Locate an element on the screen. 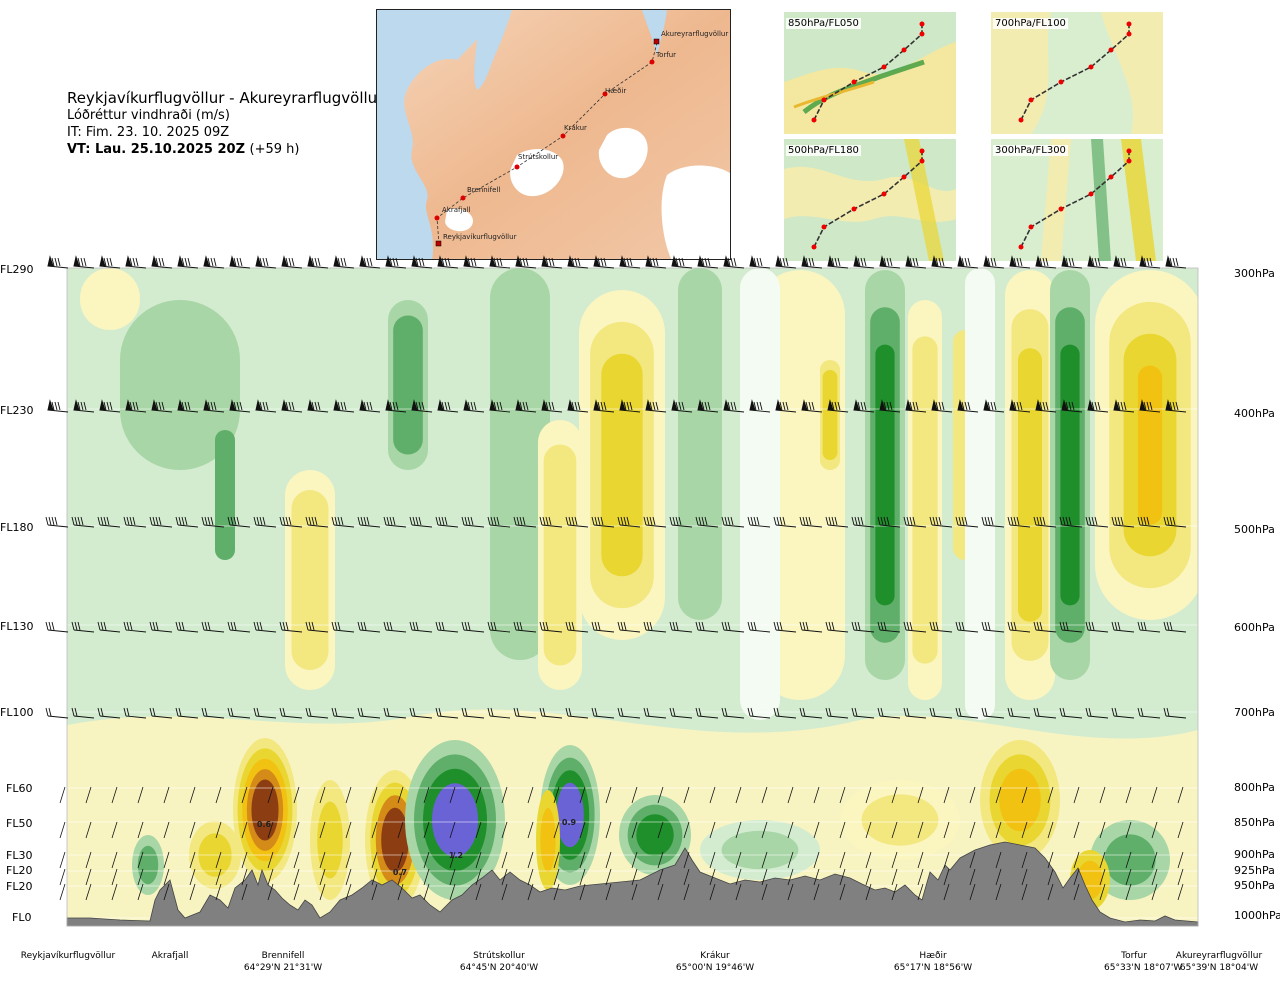 The image size is (1280, 981). level-label-left-fl20b: FL20 is located at coordinates (19, 886).